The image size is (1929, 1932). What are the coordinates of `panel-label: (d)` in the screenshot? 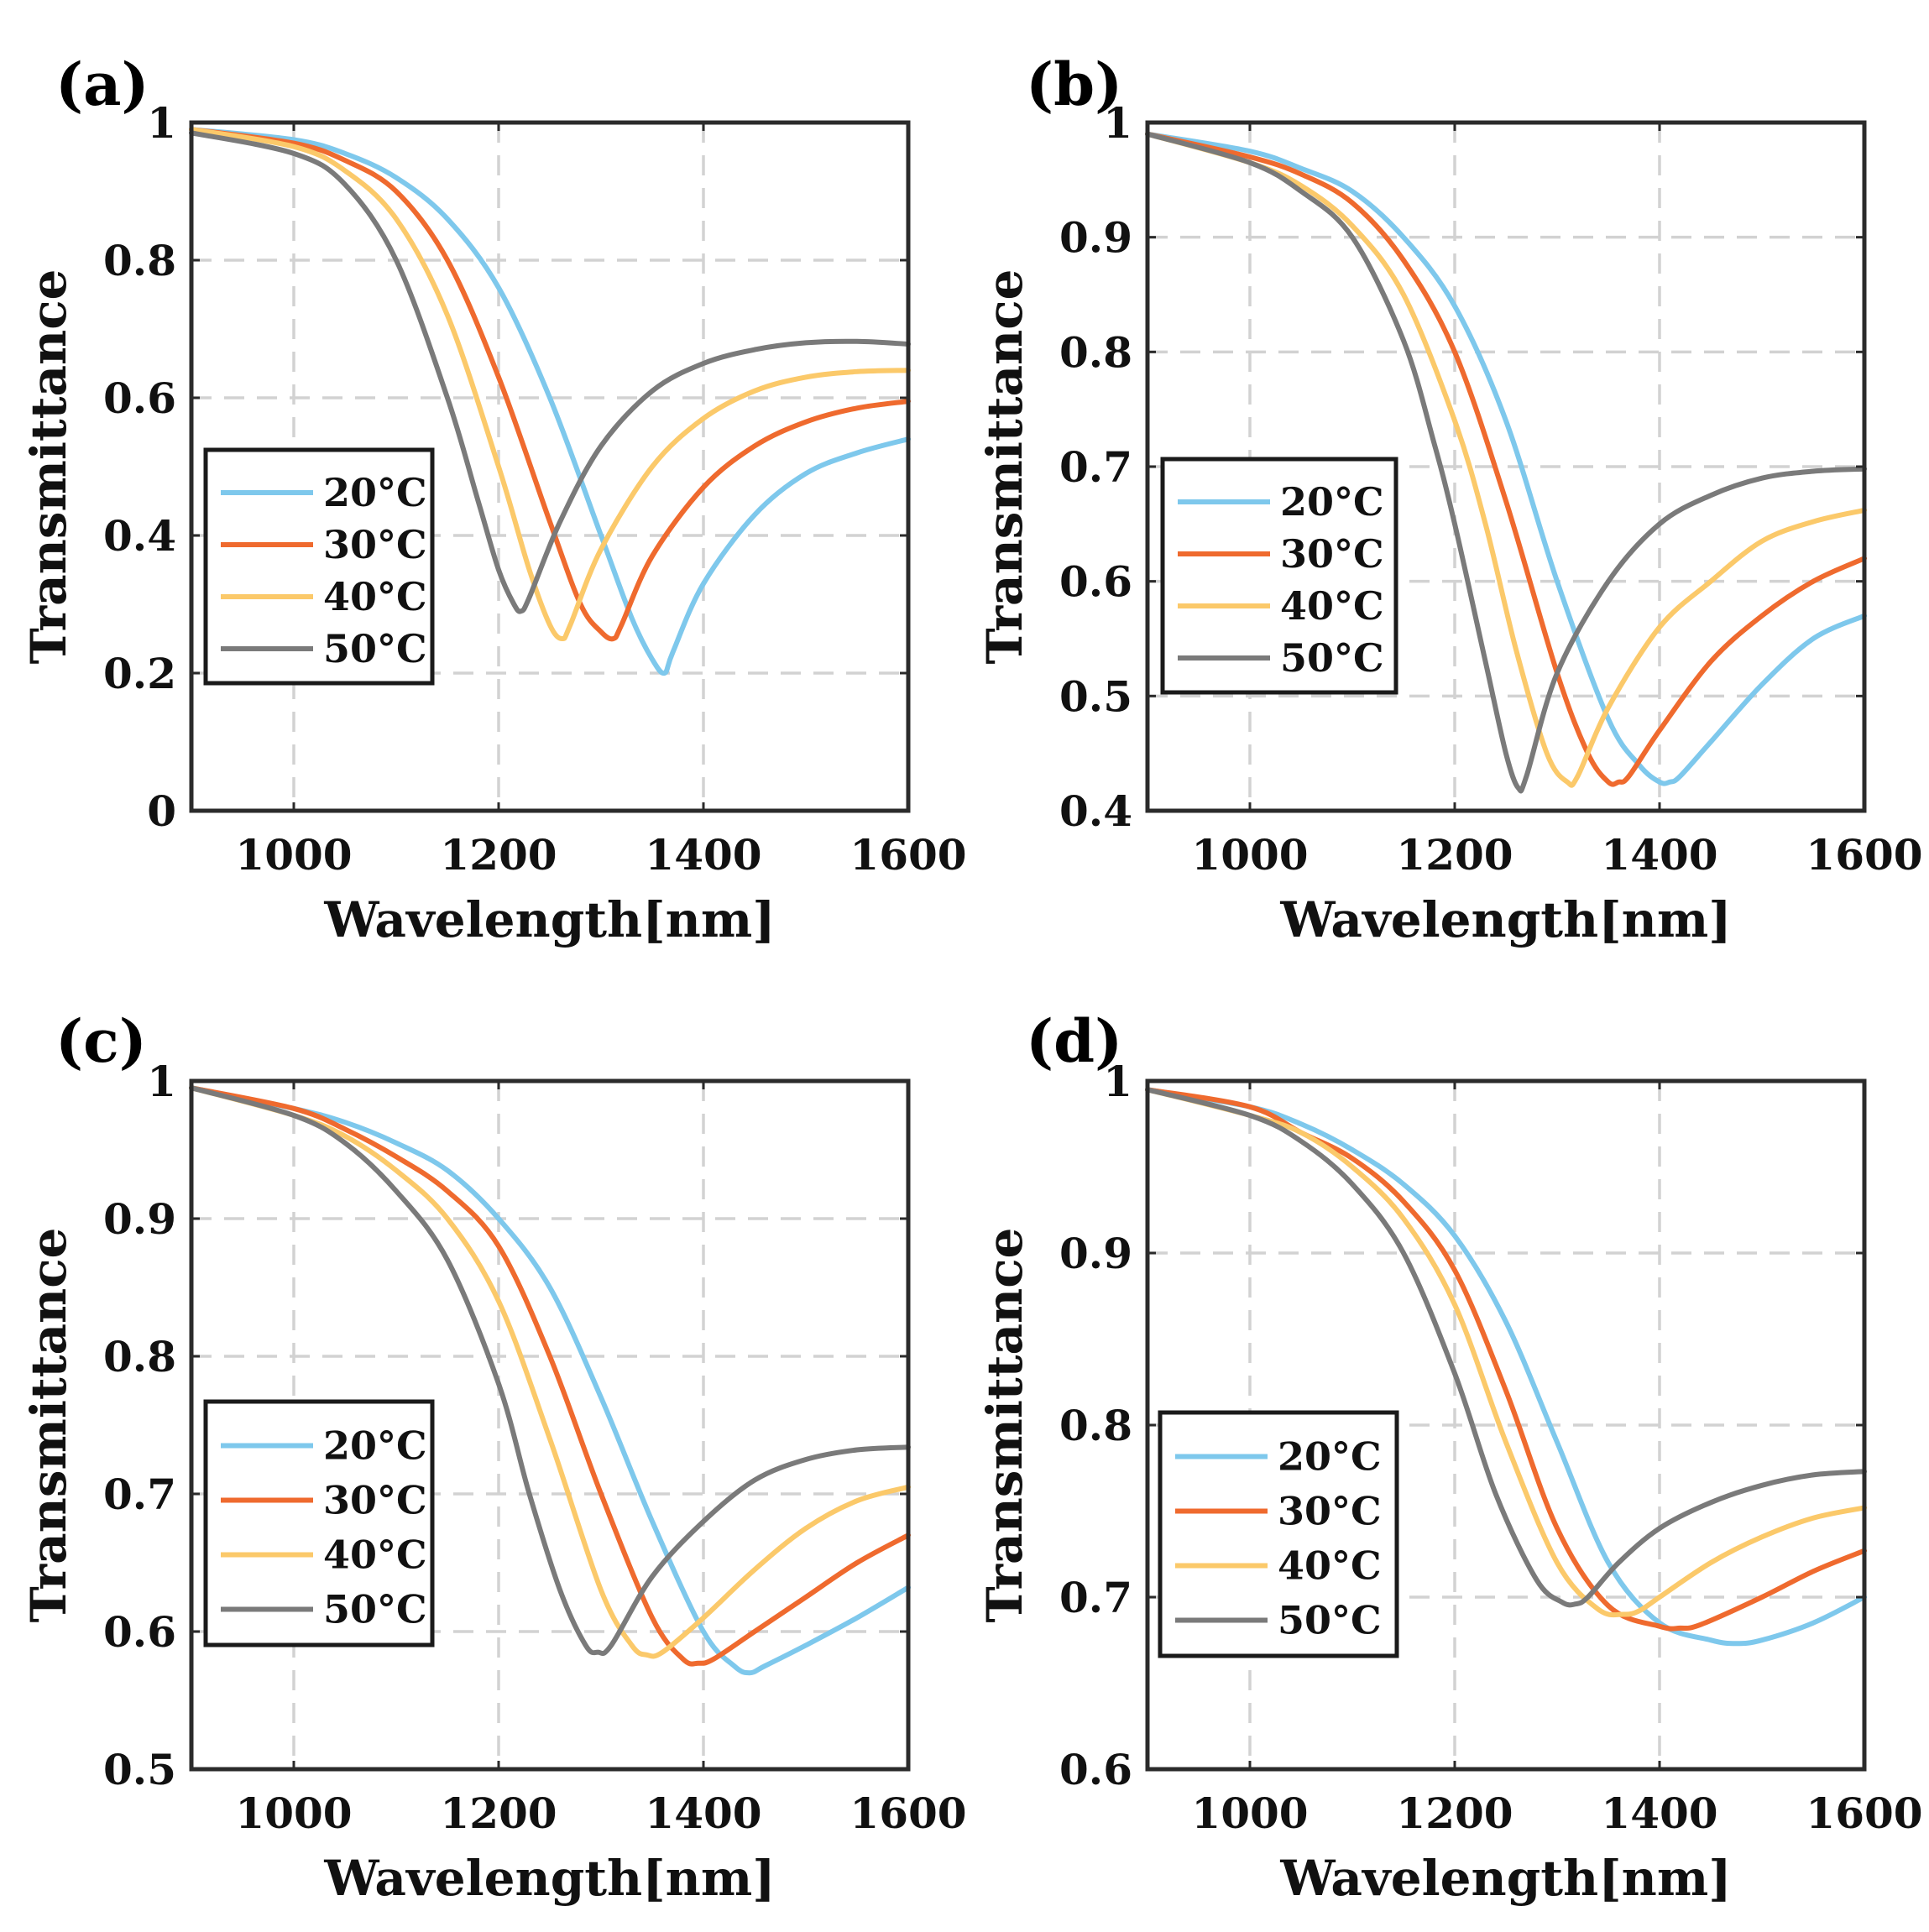 It's located at (1074, 1041).